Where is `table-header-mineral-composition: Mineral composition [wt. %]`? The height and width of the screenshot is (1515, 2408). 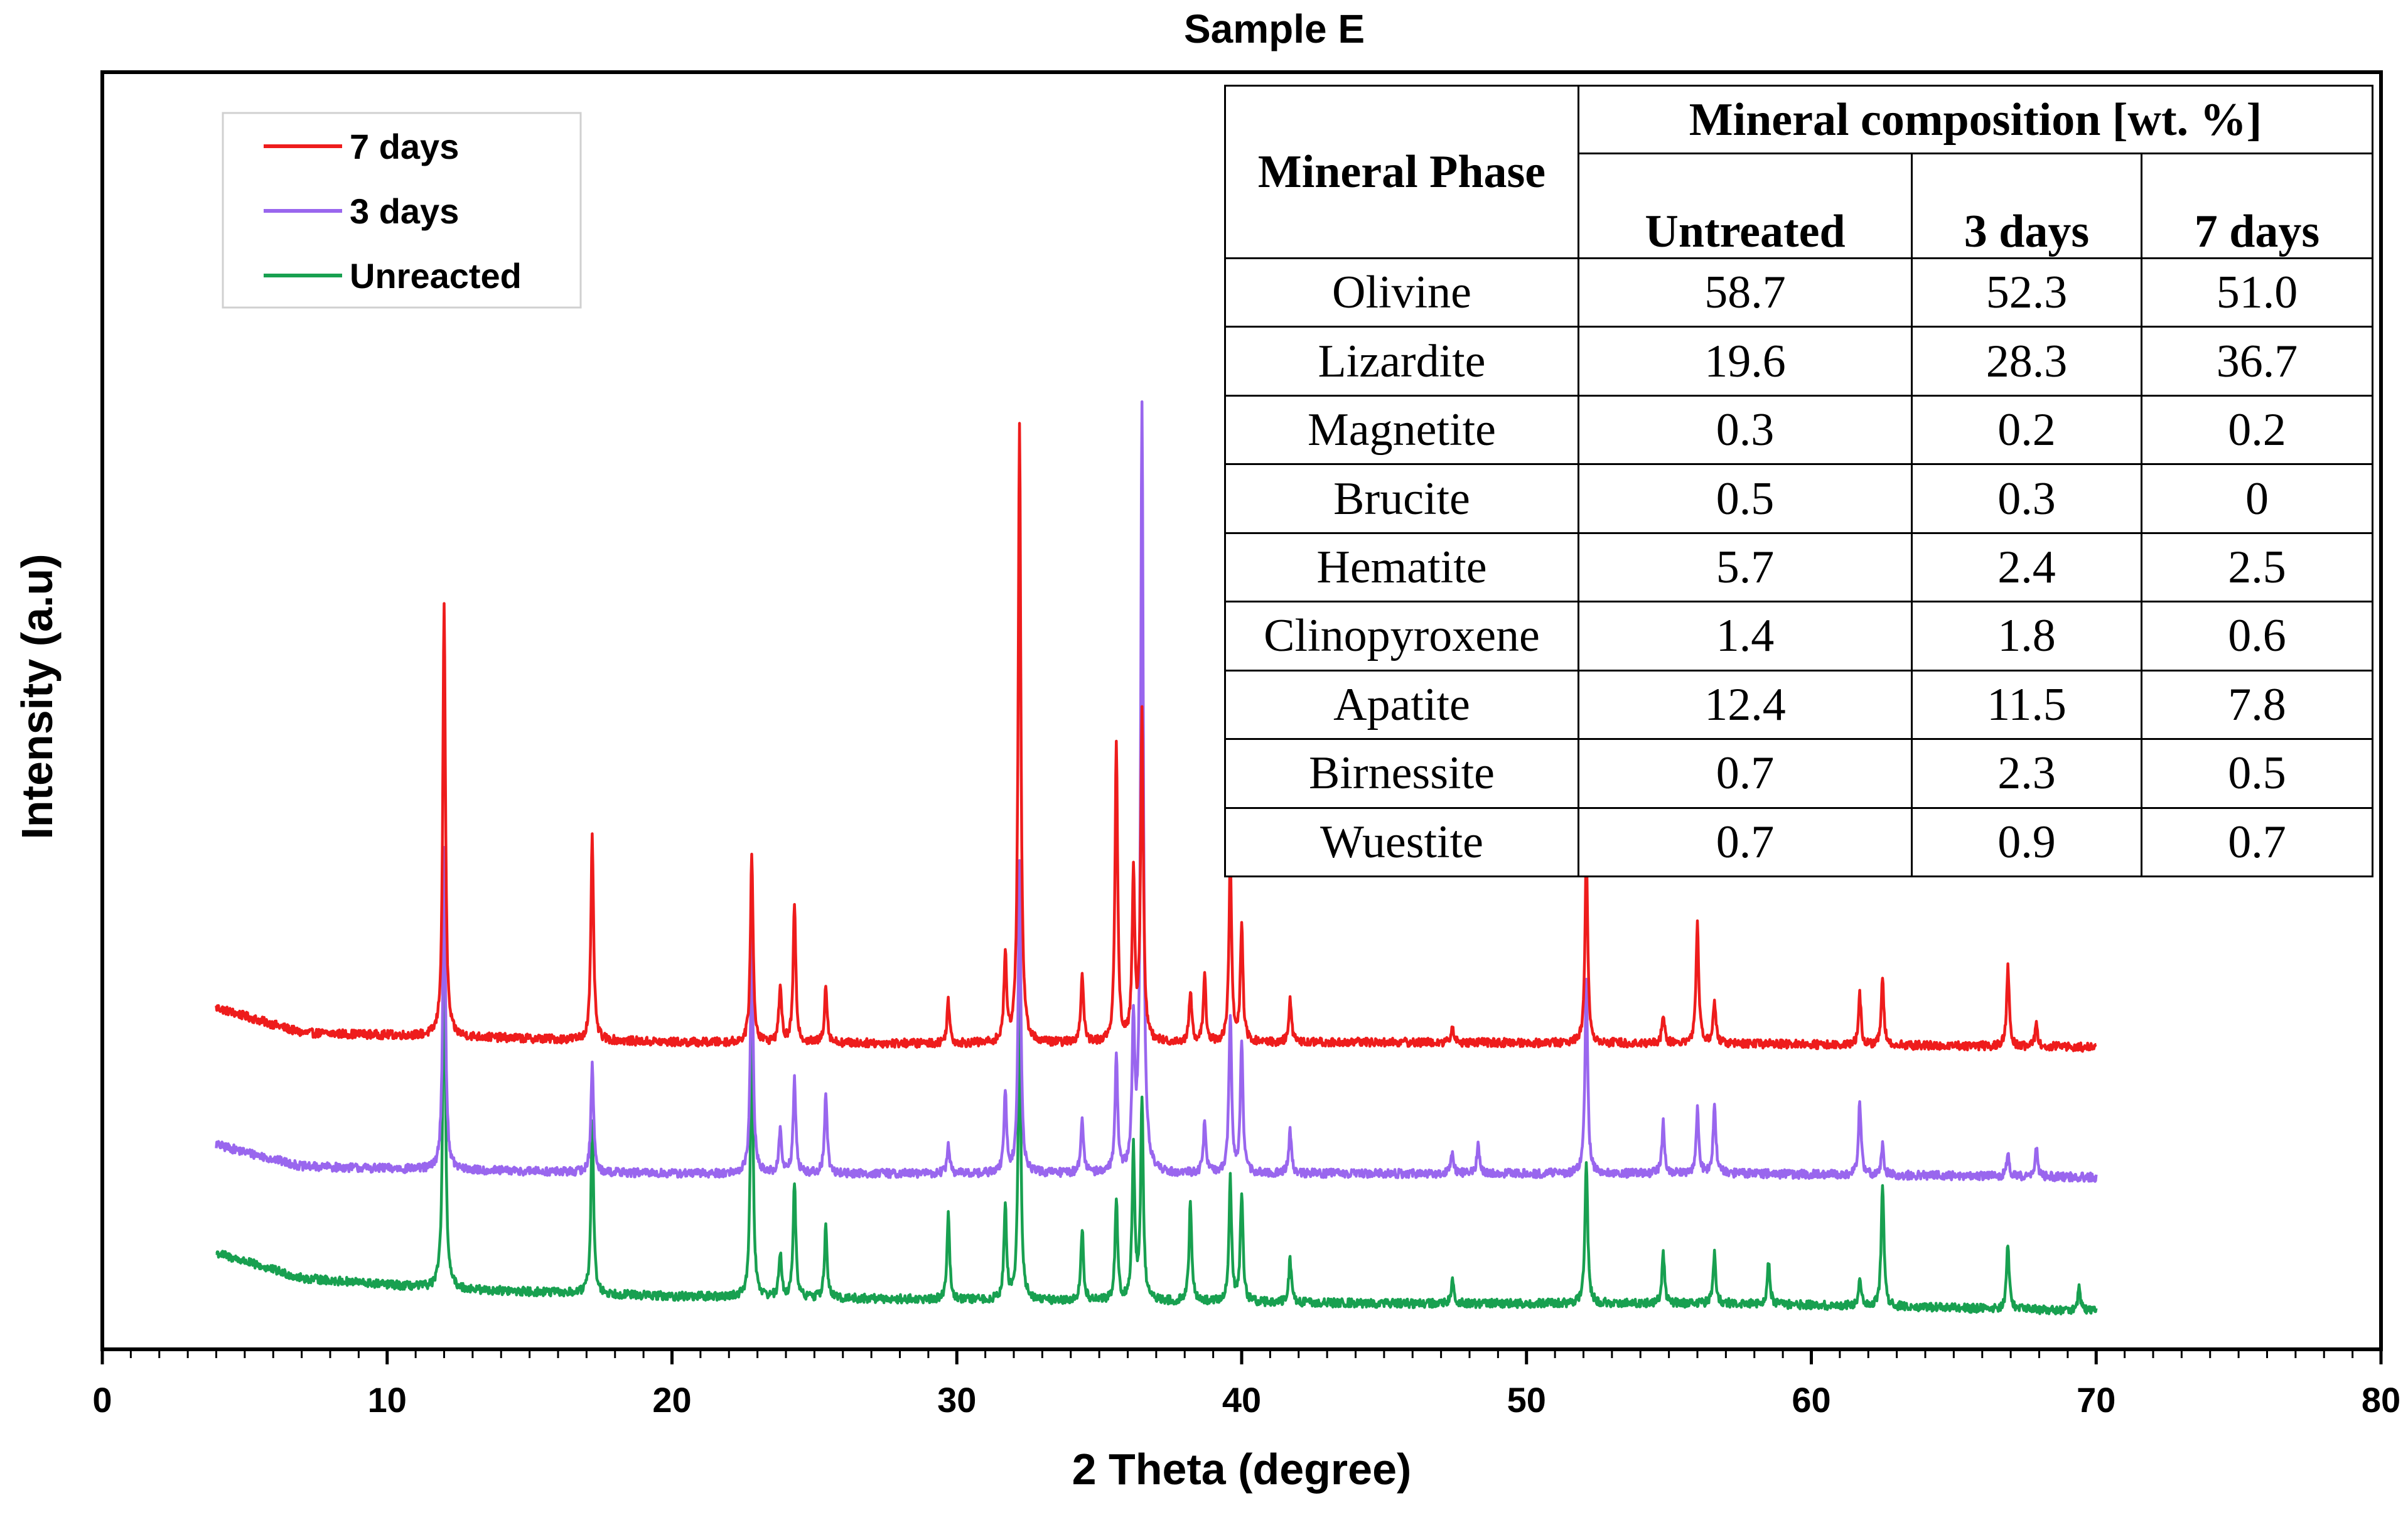
table-header-mineral-composition: Mineral composition [wt. %] is located at coordinates (1975, 120).